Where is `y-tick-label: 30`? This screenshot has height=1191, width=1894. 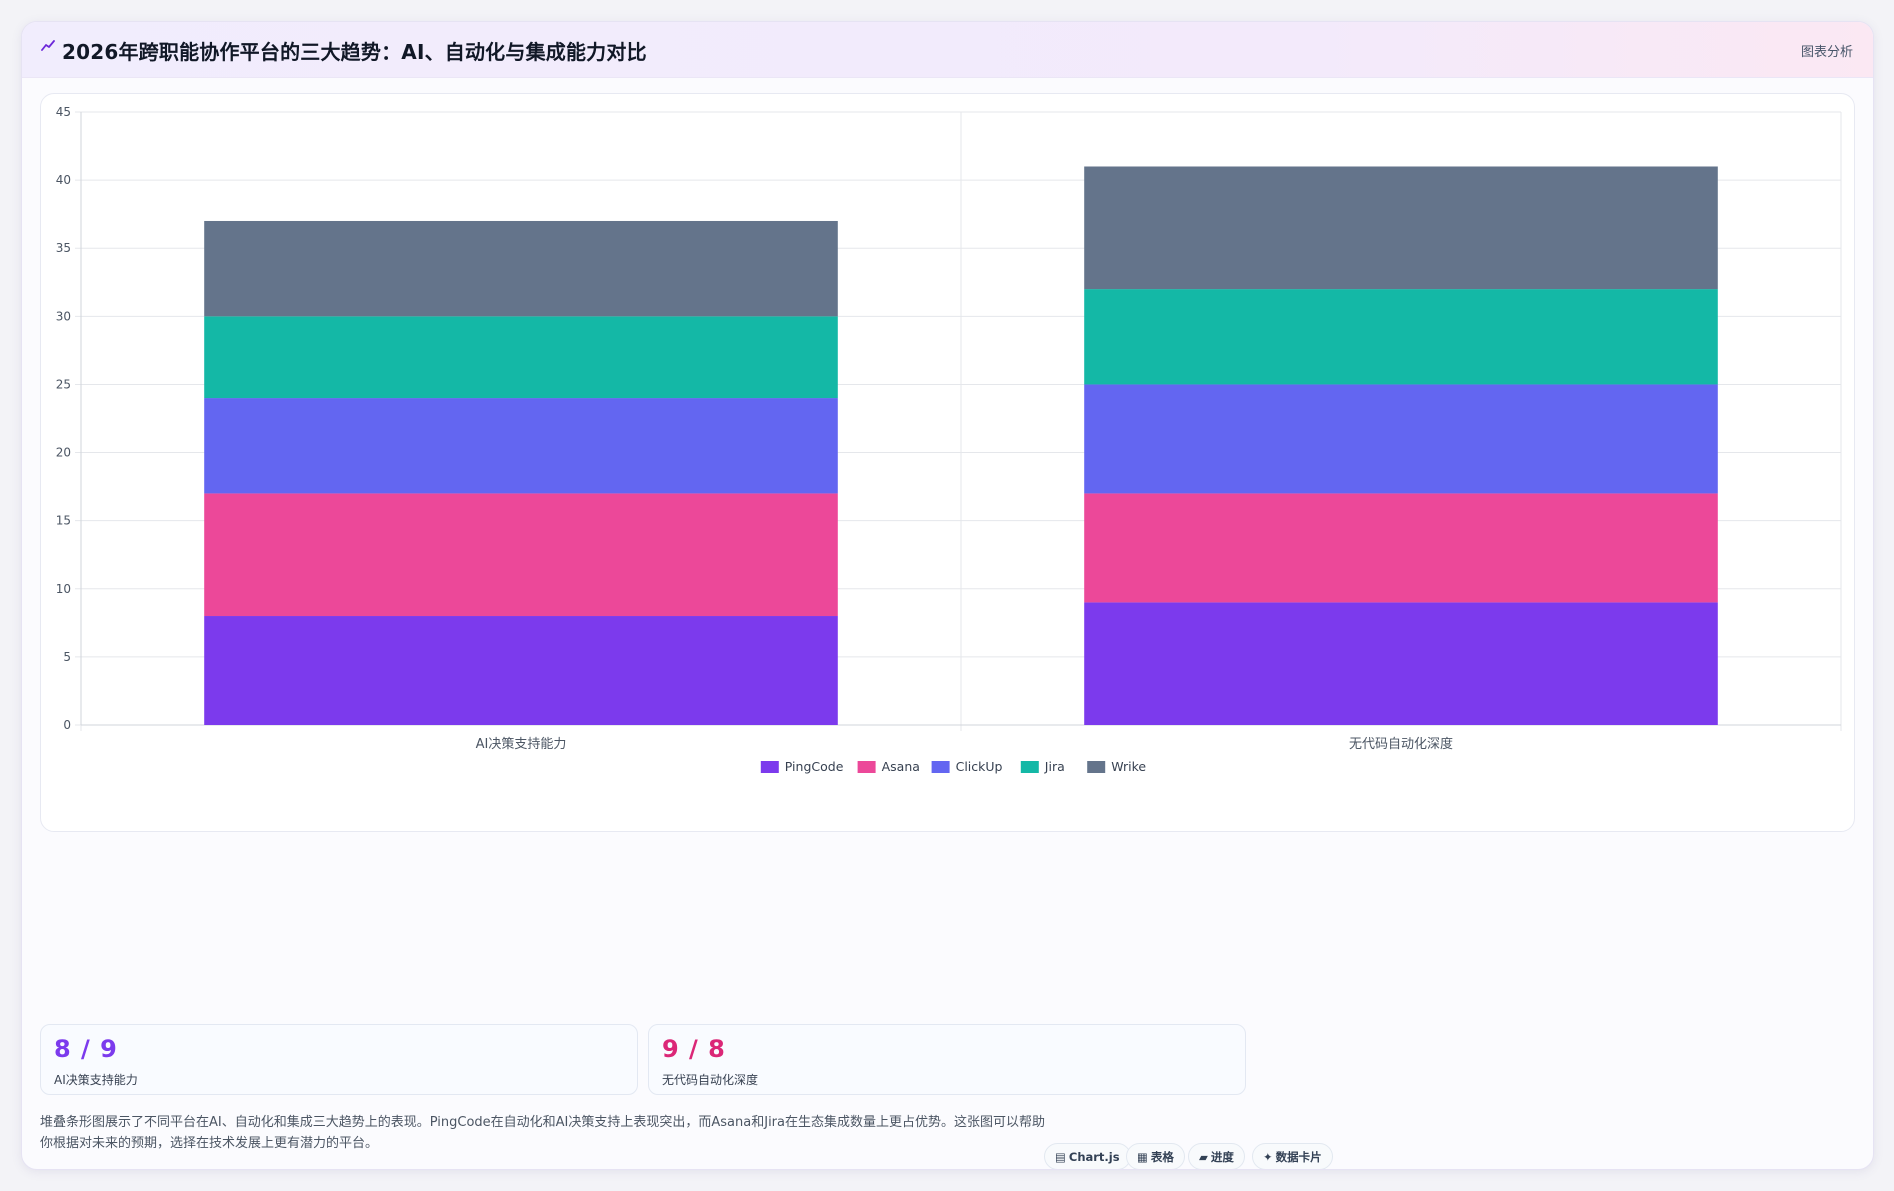
y-tick-label: 30 is located at coordinates (63, 316).